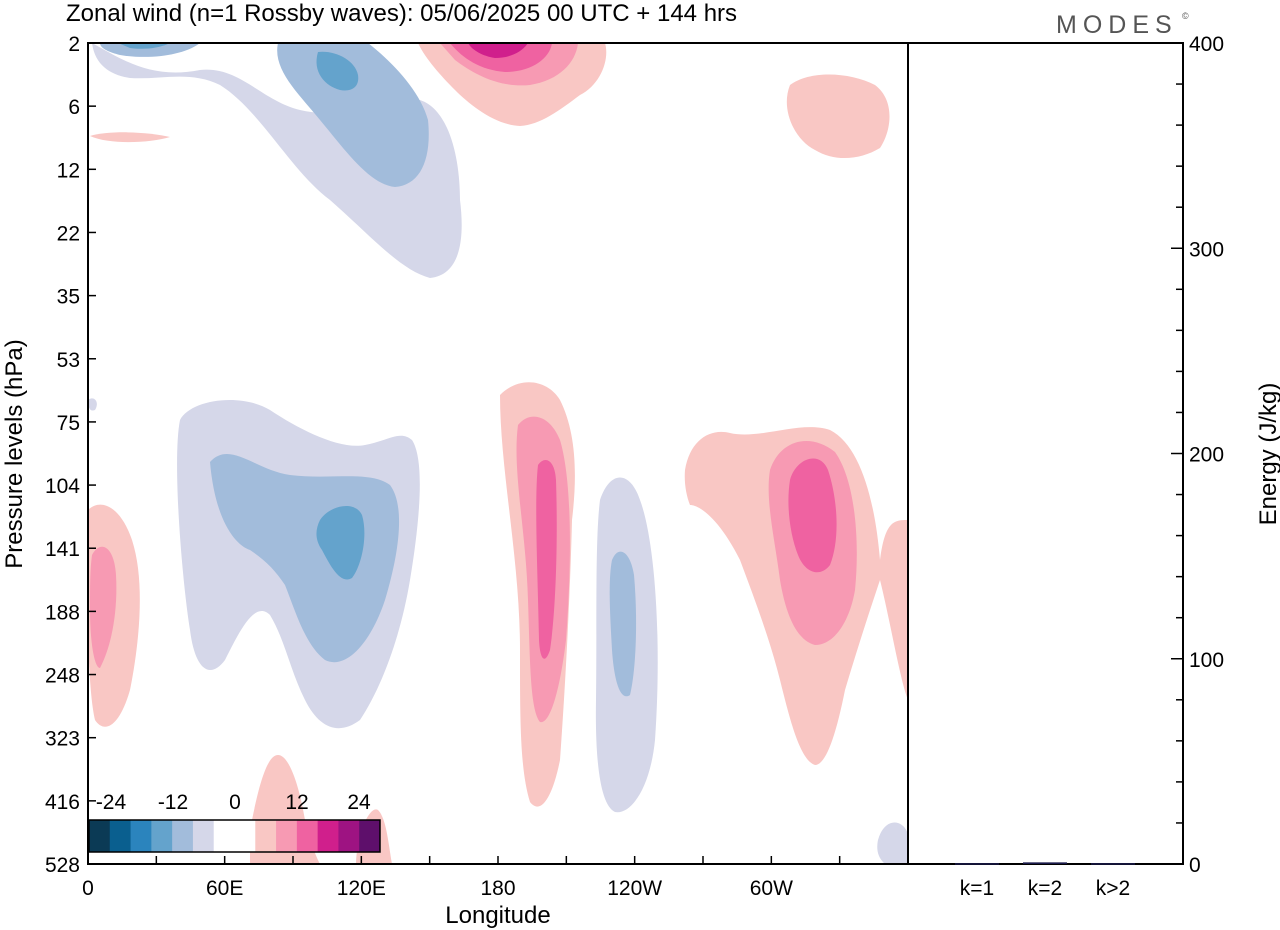 This screenshot has height=930, width=1280. I want to click on energy-tick-label: 400, so click(1206, 44).